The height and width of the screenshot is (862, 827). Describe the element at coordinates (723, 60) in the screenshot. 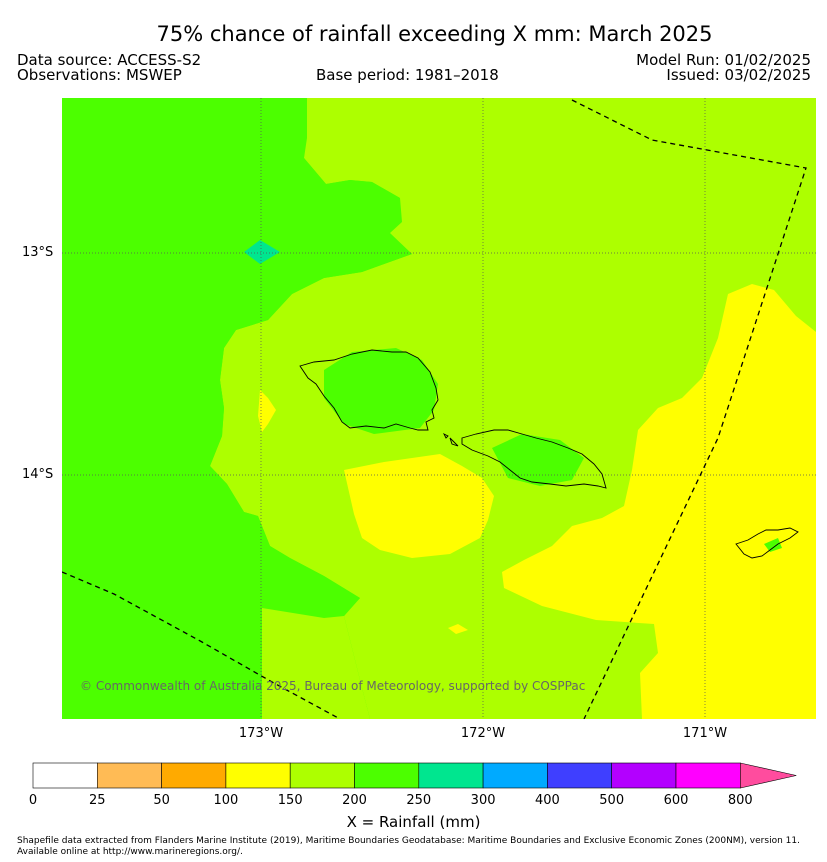

I see `model-run-text: Model Run: 01/02/2025` at that location.